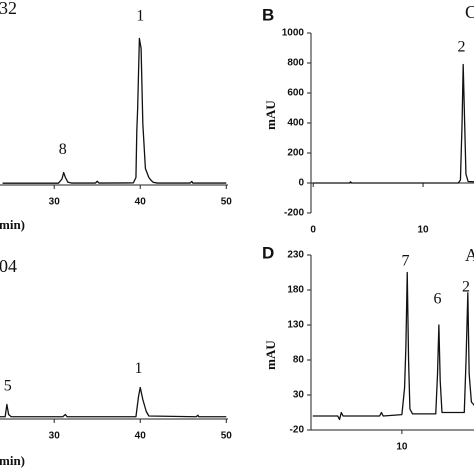 This screenshot has height=474, width=474. I want to click on y-tick-label: 600, so click(295, 93).